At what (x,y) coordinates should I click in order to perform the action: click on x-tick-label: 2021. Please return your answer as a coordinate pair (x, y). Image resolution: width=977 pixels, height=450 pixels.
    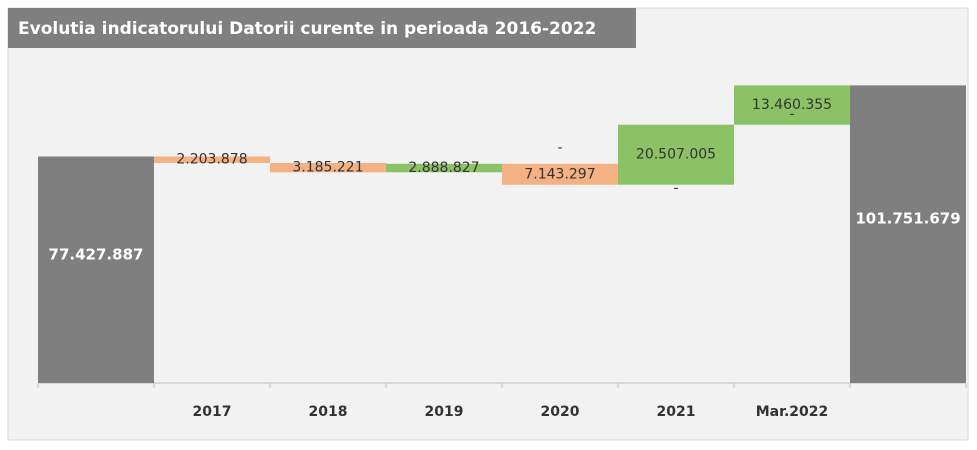
    Looking at the image, I should click on (676, 412).